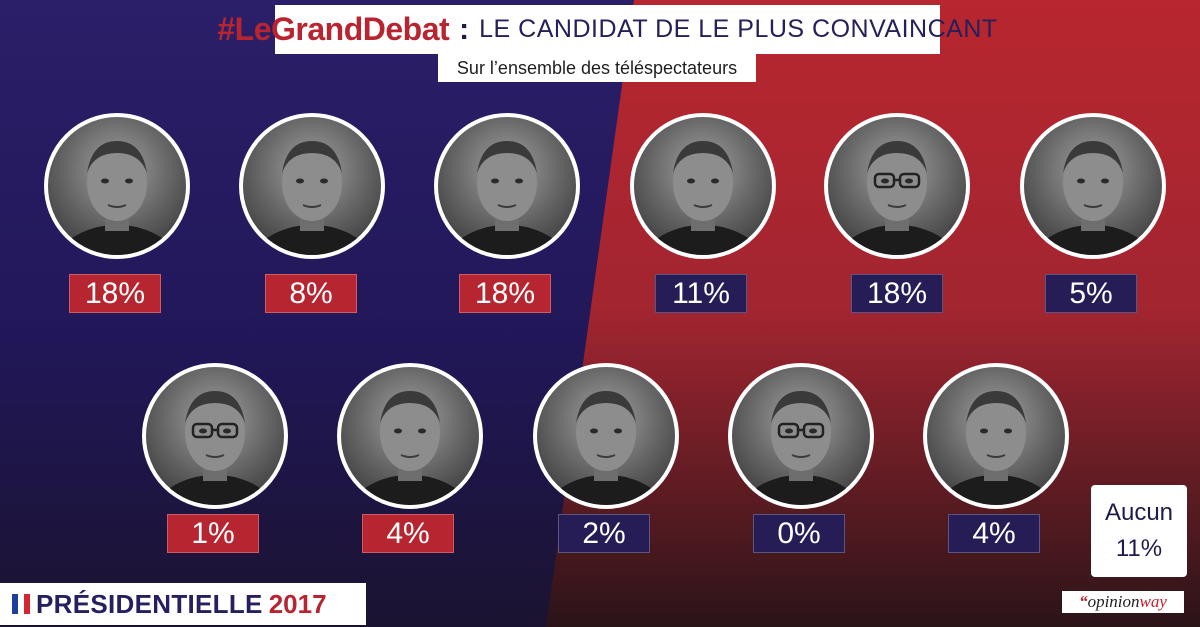 Image resolution: width=1200 pixels, height=627 pixels. Describe the element at coordinates (604, 533) in the screenshot. I see `percentage-badge: 2%` at that location.